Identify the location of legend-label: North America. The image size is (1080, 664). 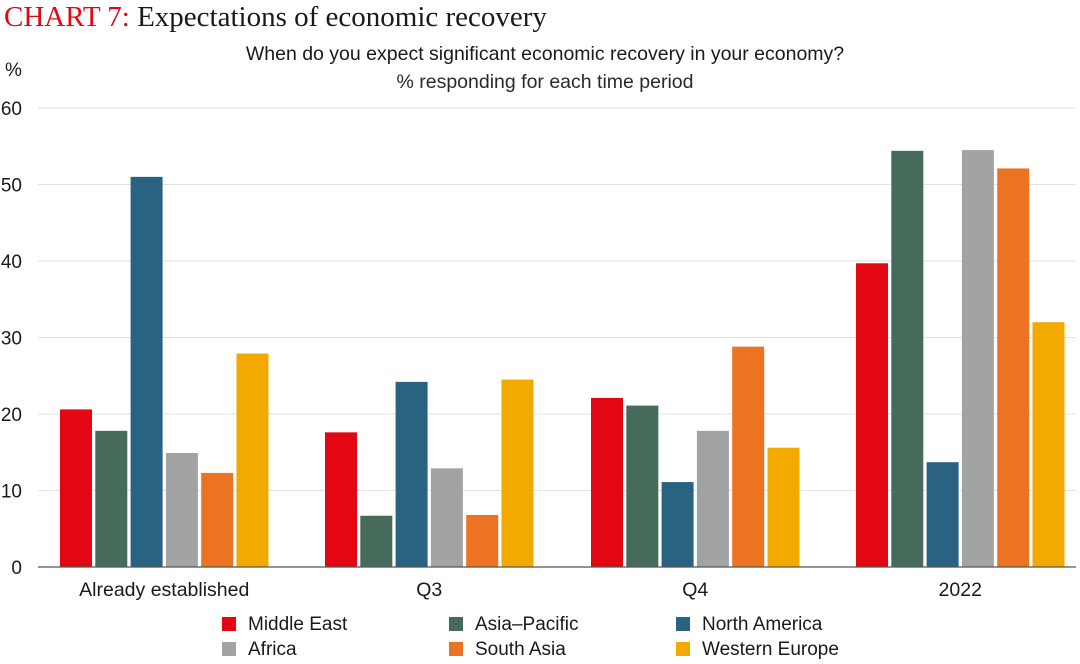
(762, 624).